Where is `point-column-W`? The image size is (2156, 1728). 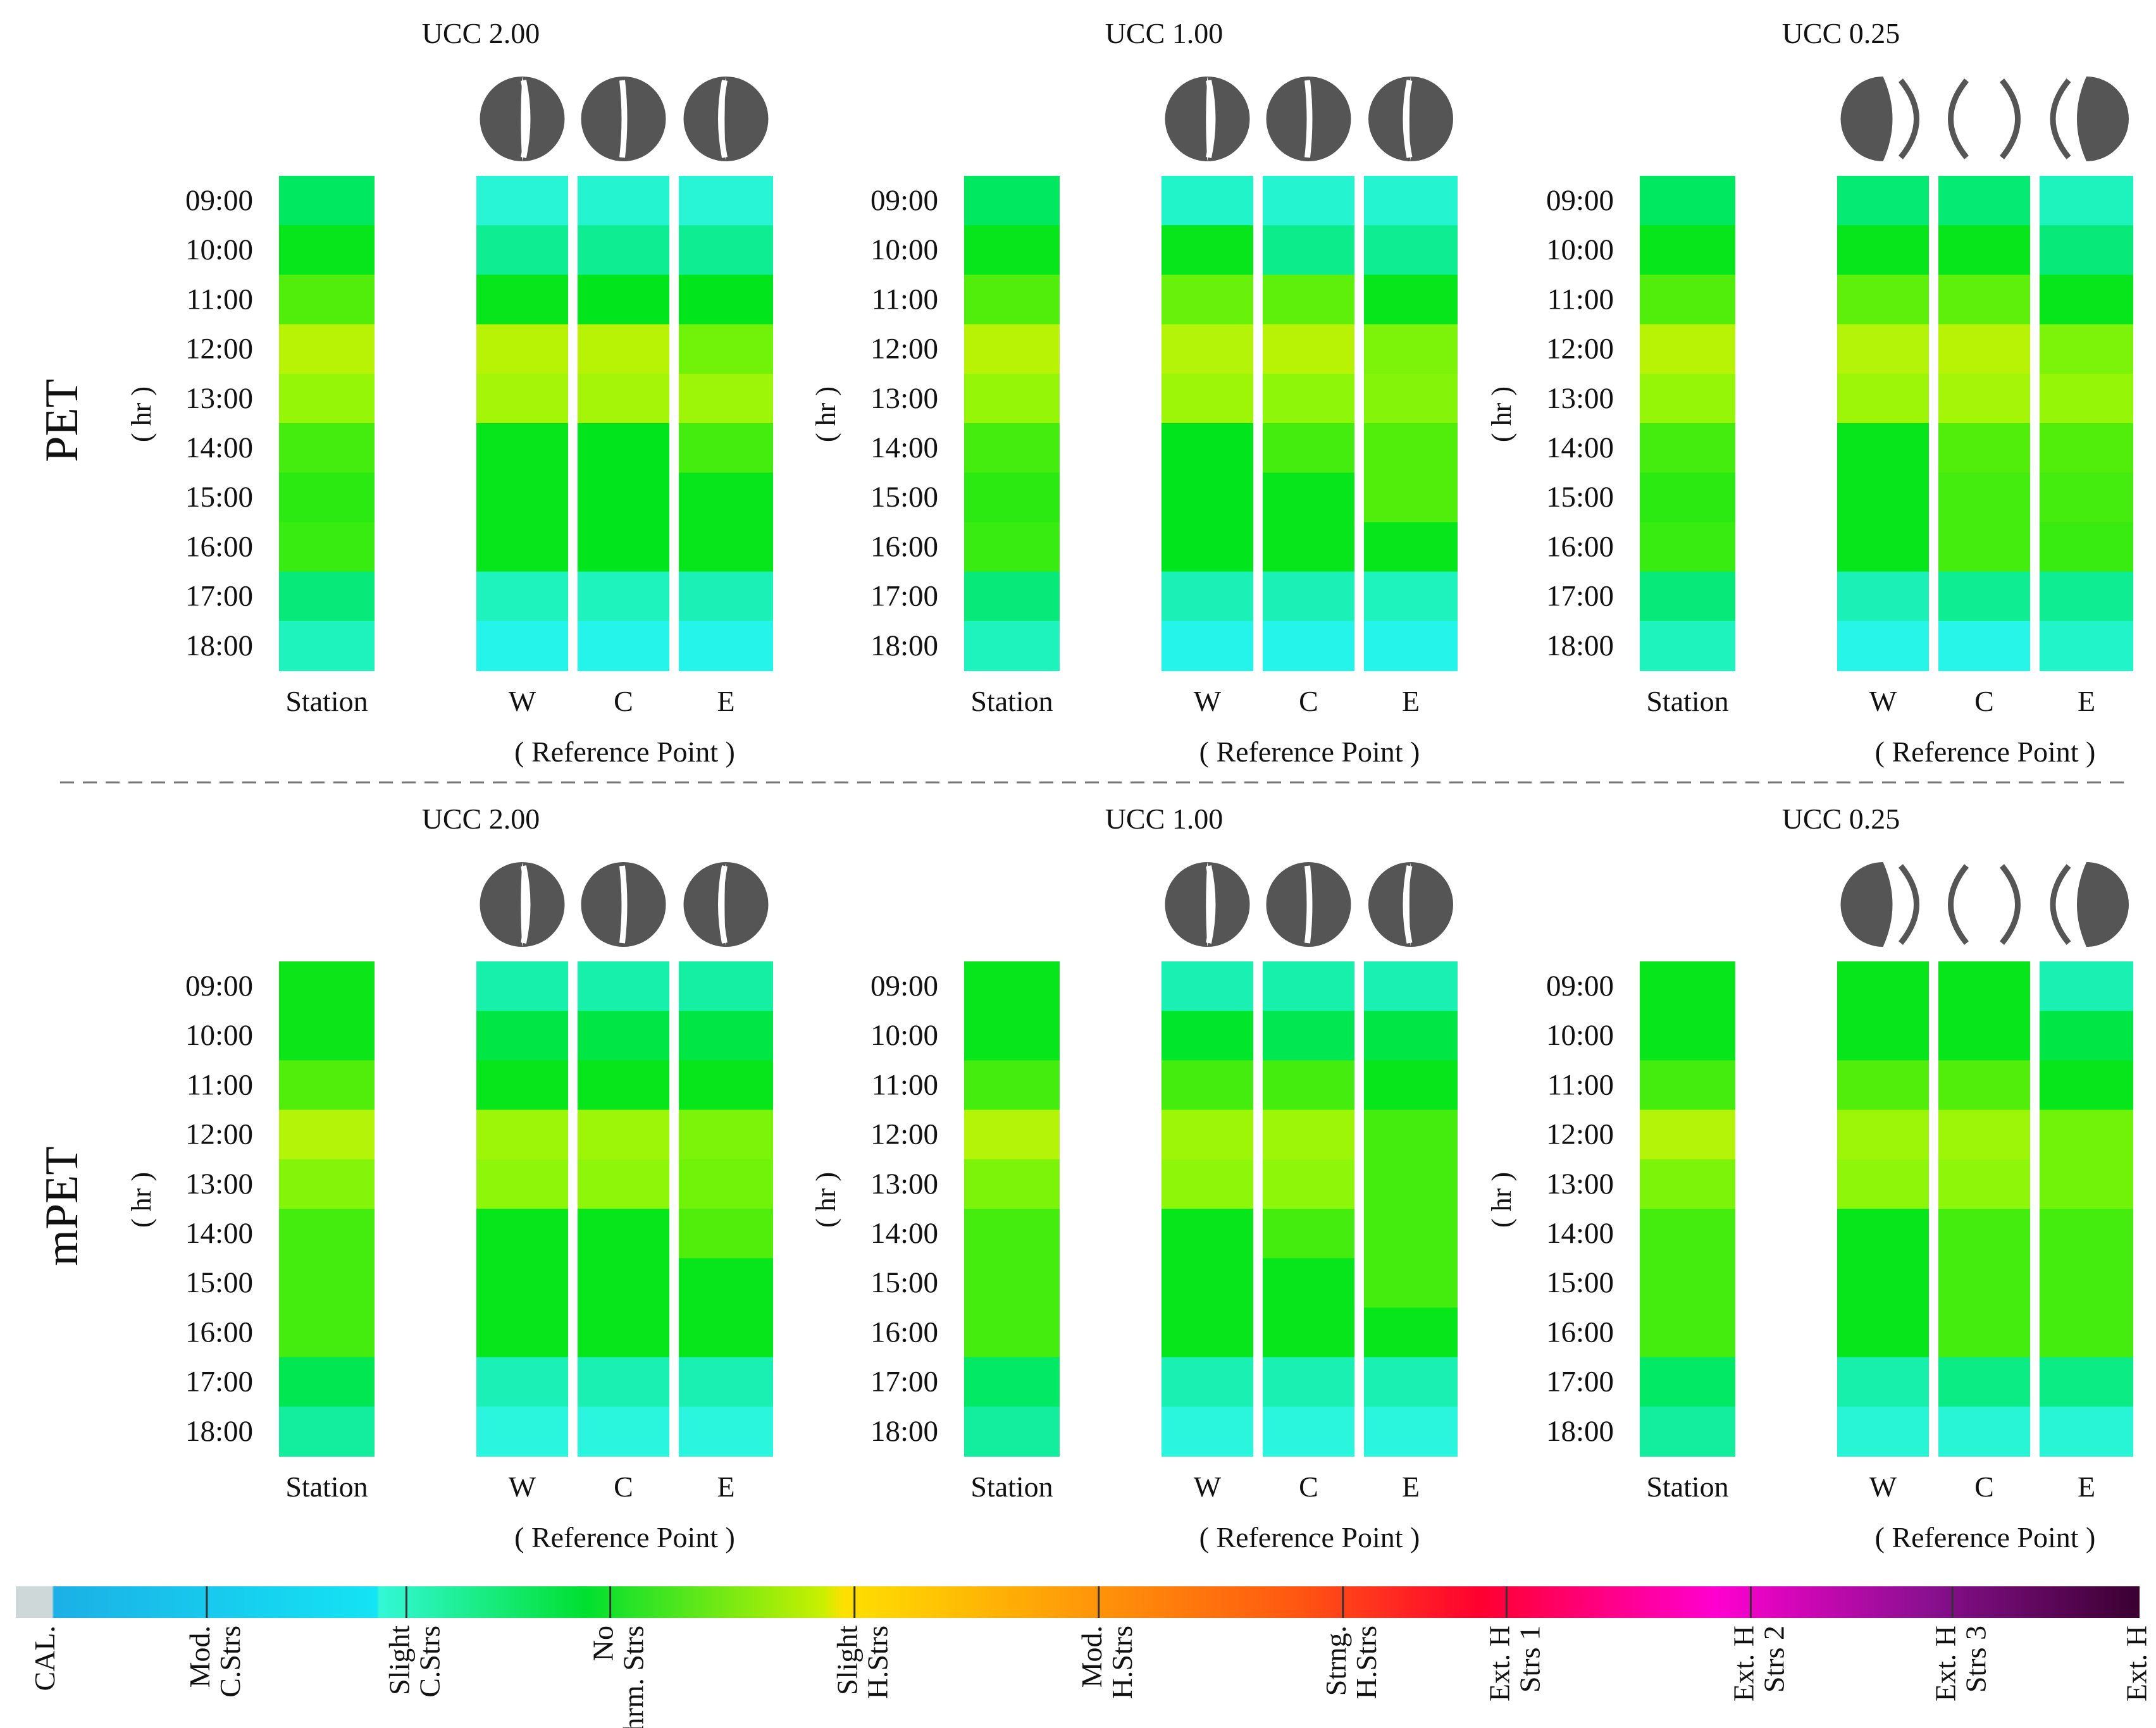
point-column-W is located at coordinates (1207, 423).